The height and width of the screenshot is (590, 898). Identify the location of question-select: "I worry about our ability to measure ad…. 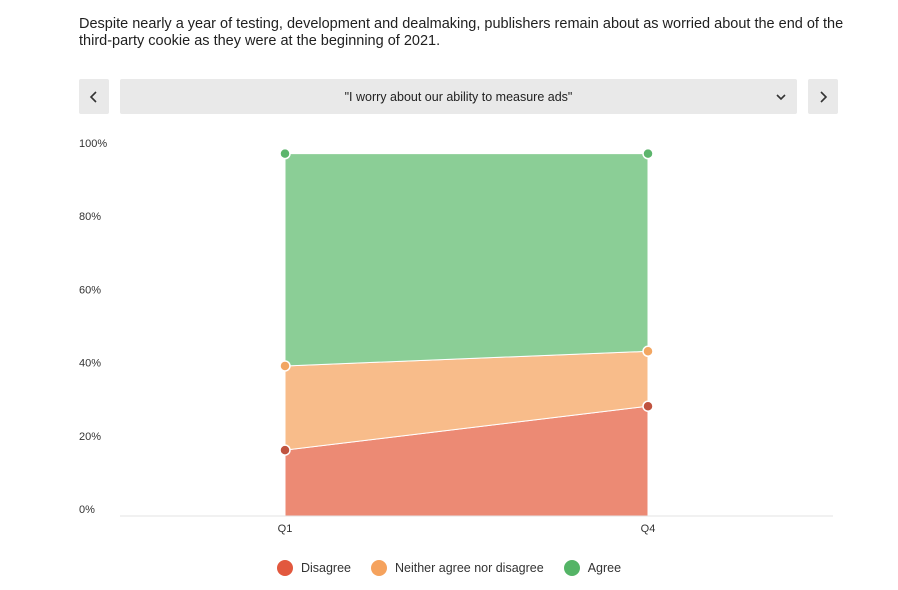
(458, 96).